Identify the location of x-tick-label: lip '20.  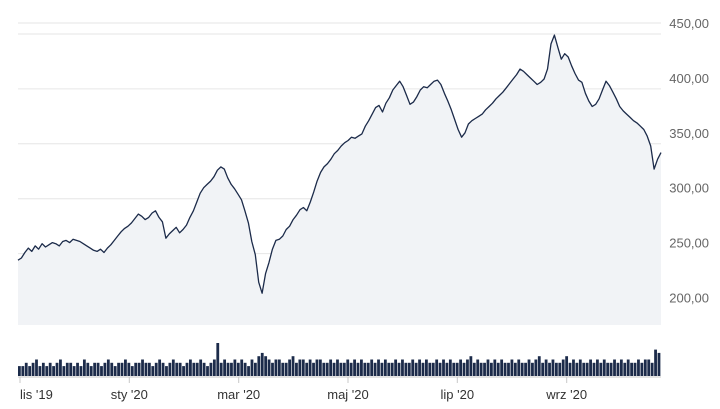
(458, 394).